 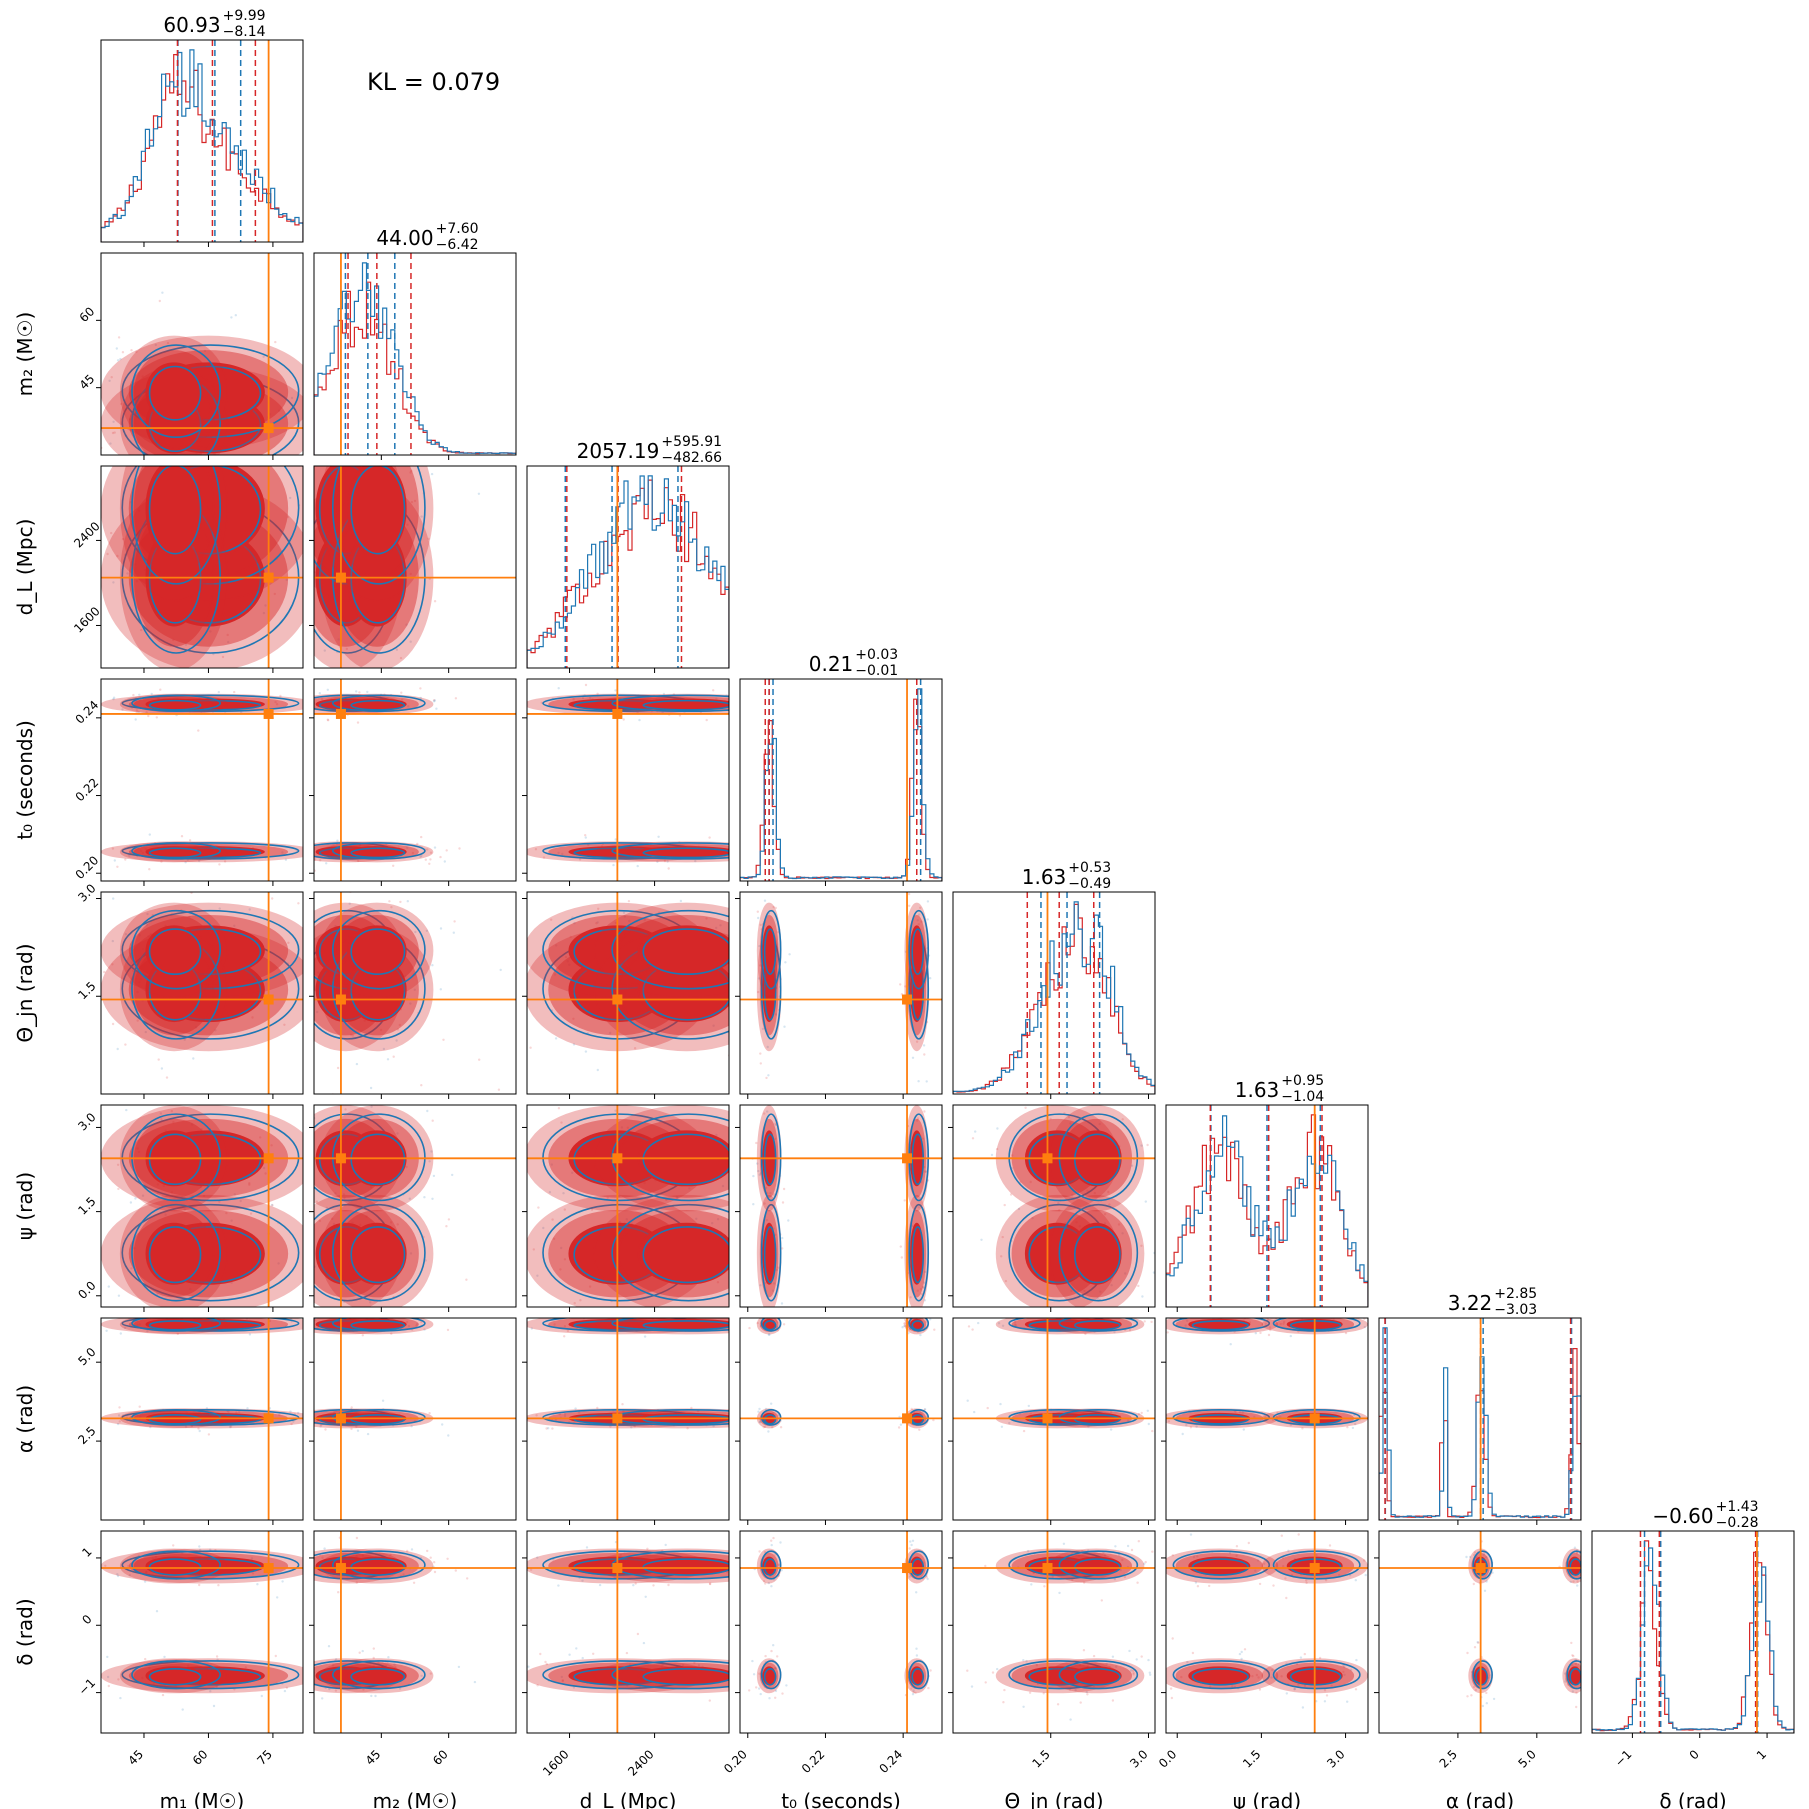 I want to click on title-upper-error: +595.91, so click(x=691, y=442).